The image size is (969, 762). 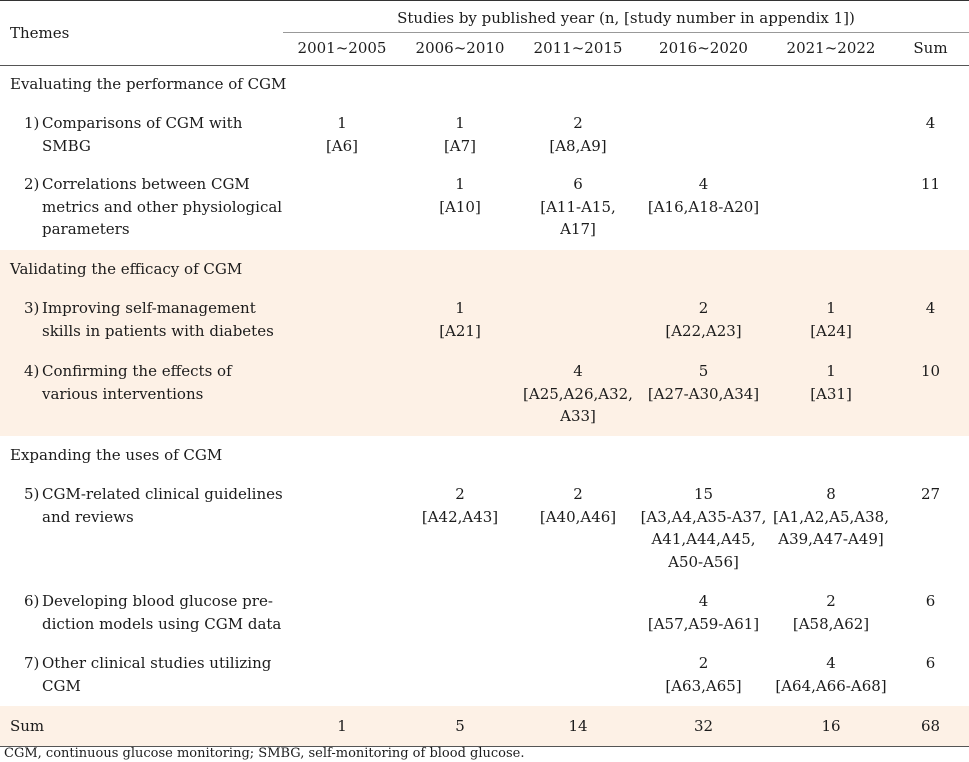 What do you see at coordinates (703, 371) in the screenshot?
I see `table-cell: 5` at bounding box center [703, 371].